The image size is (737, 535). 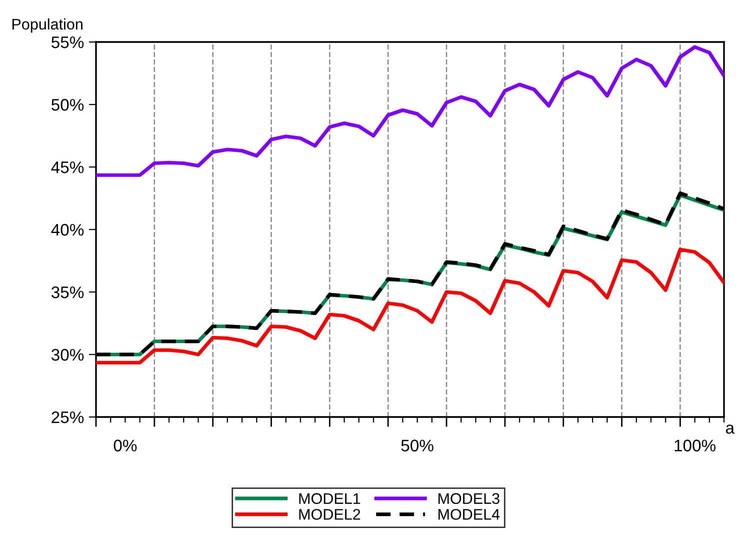 I want to click on y-tick-label: 30%, so click(x=67, y=354).